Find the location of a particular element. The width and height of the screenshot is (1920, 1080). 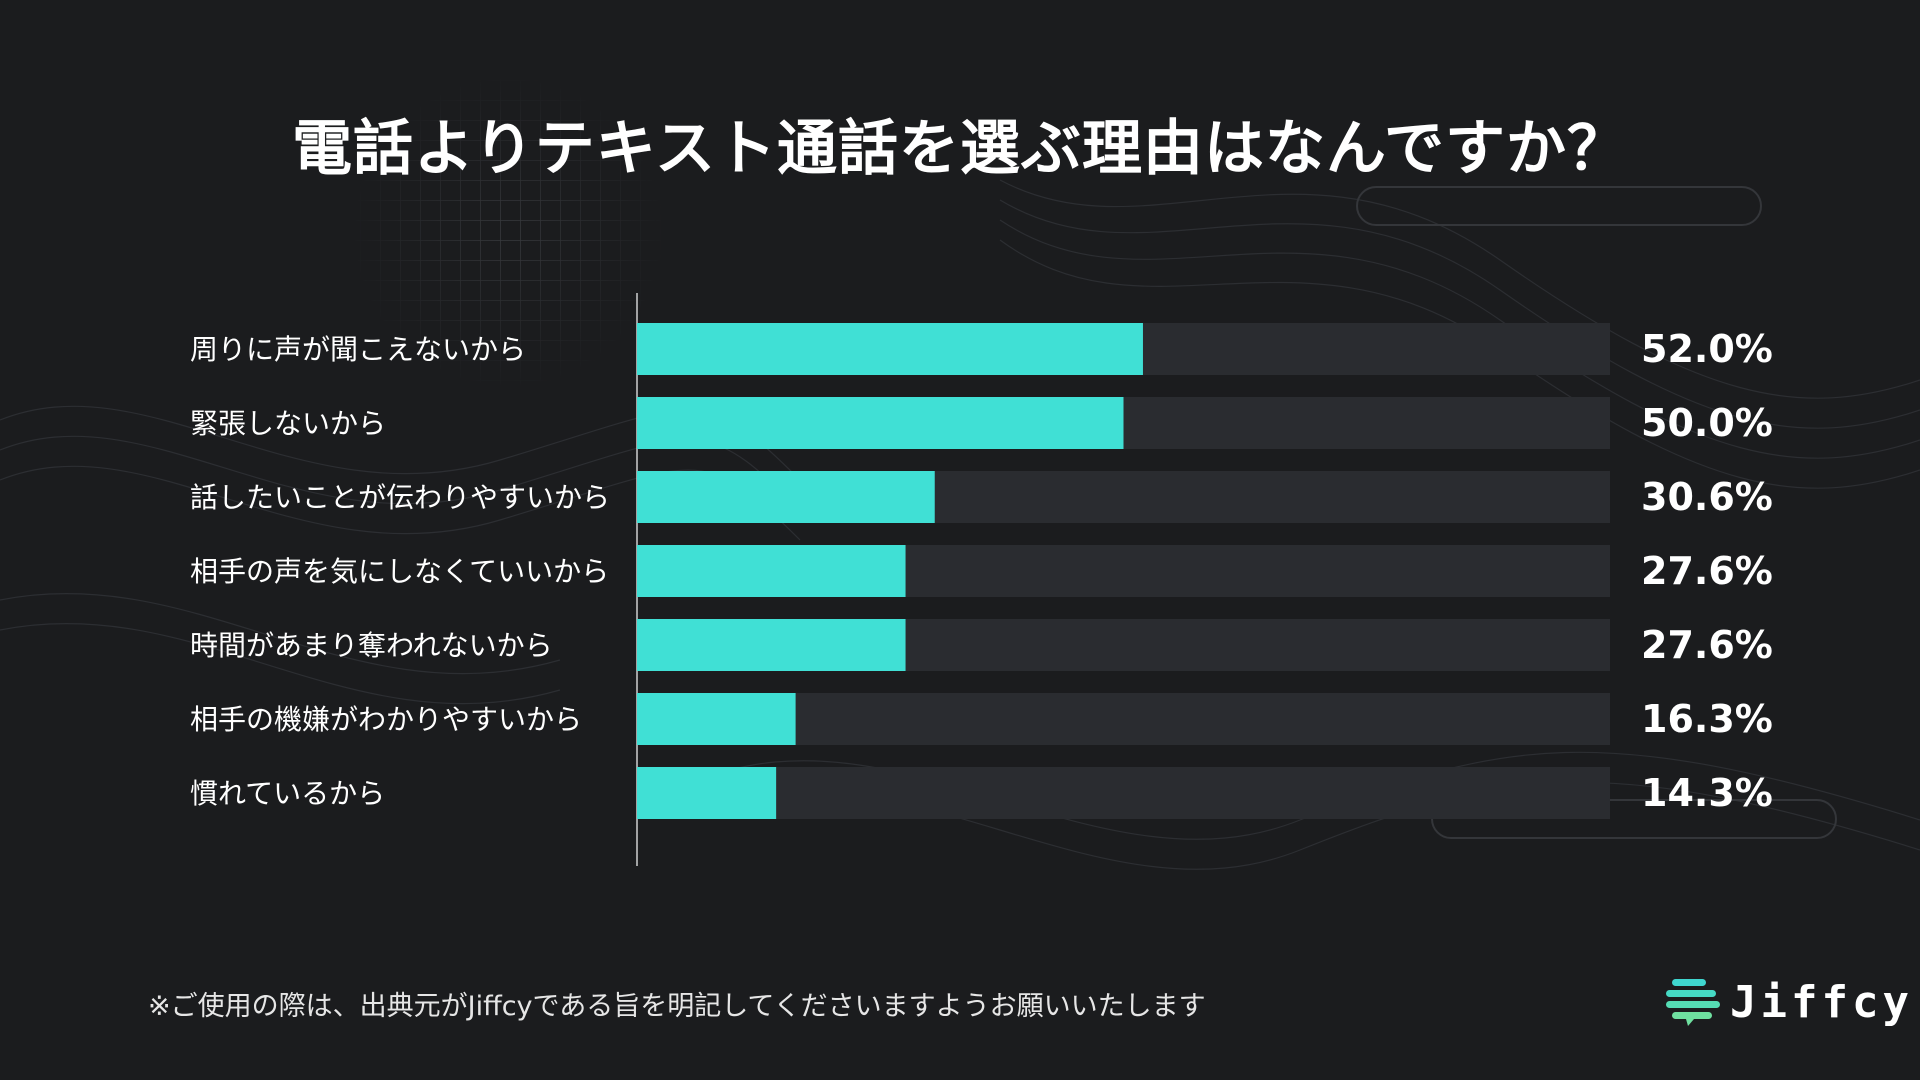

category-label: 周りに声が聞こえないから is located at coordinates (358, 349).